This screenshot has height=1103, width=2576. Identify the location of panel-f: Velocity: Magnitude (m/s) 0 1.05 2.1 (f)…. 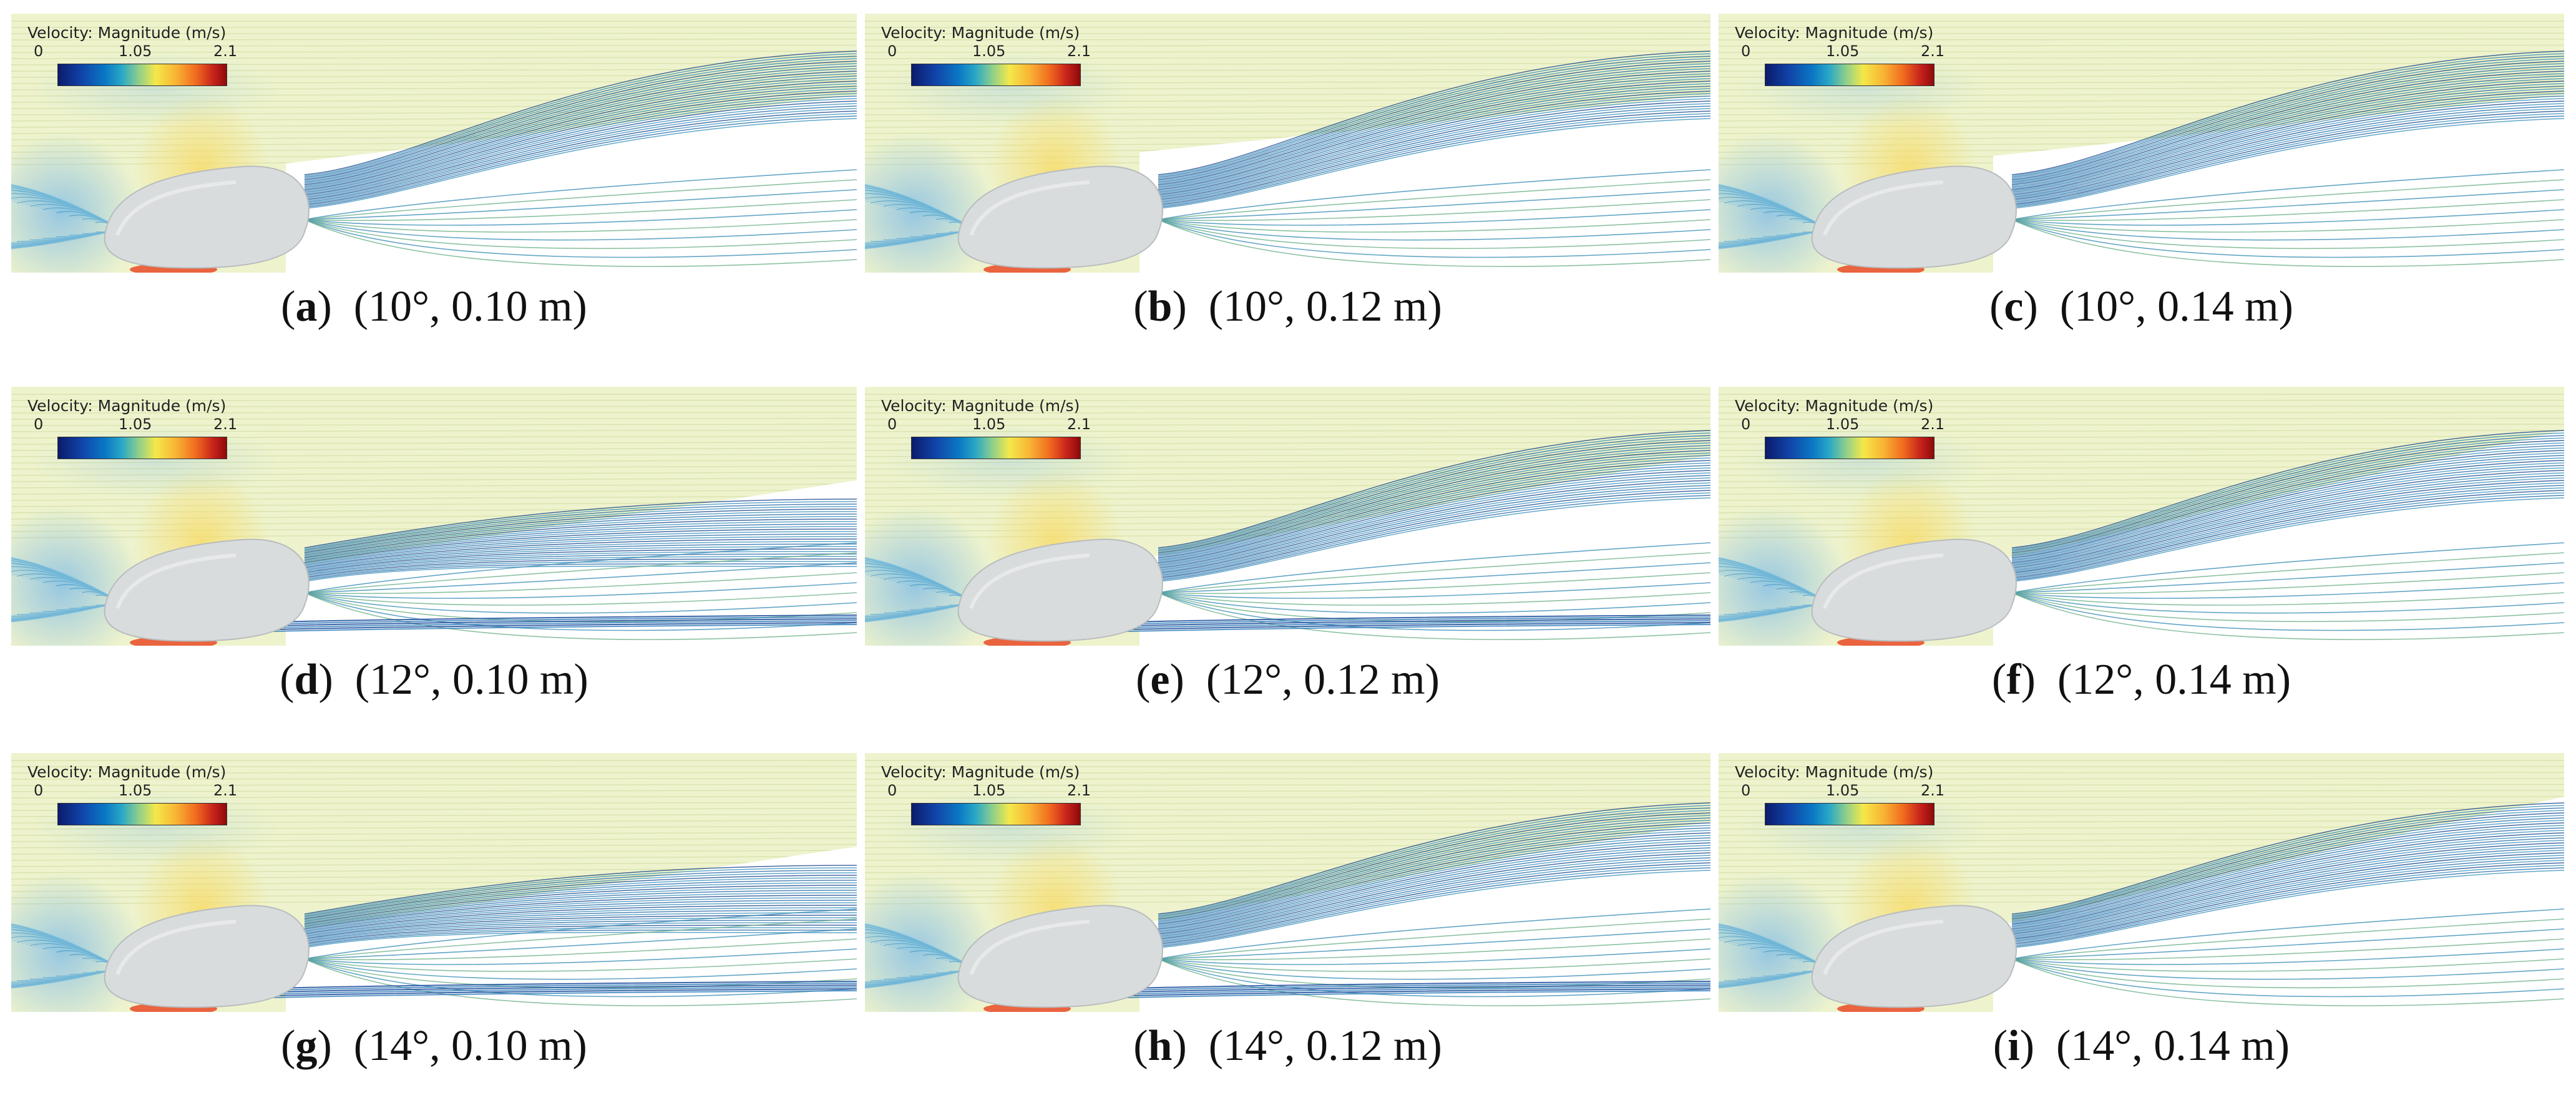
(2141, 545).